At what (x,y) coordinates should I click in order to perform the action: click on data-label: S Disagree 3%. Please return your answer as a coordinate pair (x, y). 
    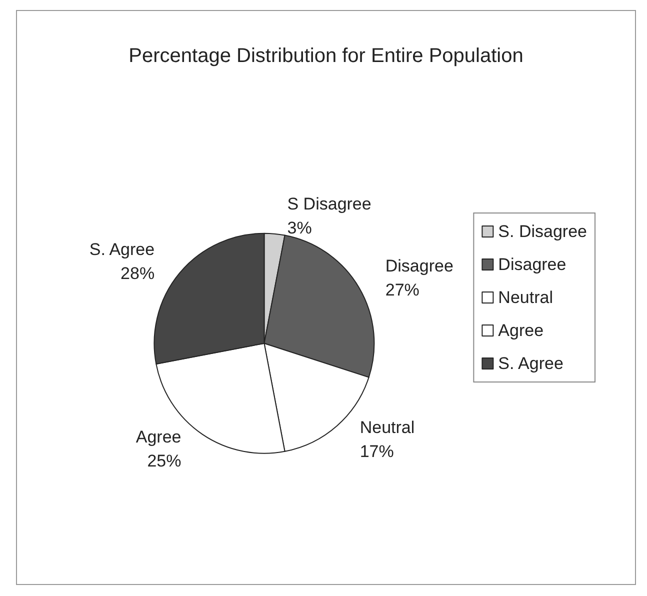
    Looking at the image, I should click on (329, 216).